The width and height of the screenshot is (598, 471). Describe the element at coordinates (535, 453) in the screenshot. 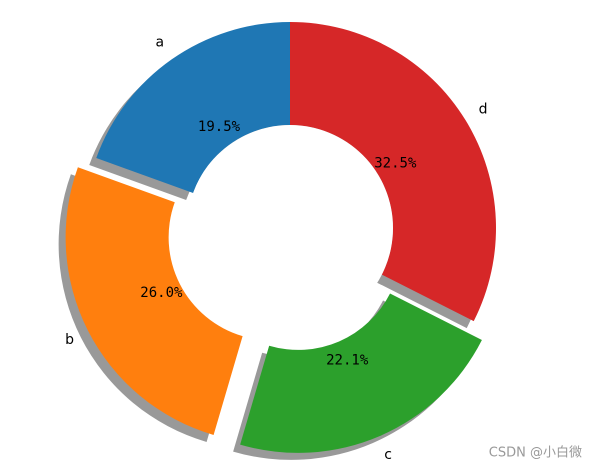

I see `watermark: CSDN @小白微` at that location.